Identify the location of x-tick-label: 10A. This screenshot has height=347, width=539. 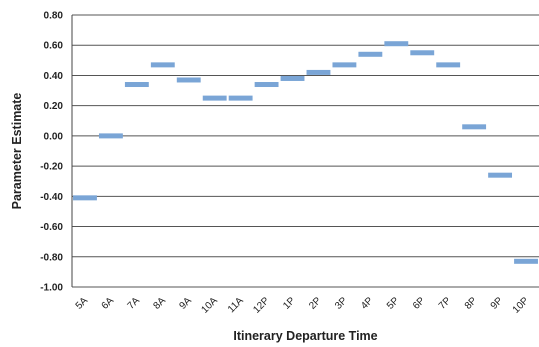
(209, 305).